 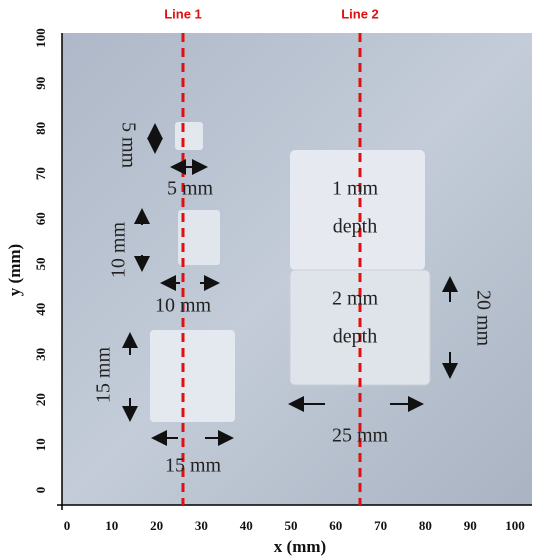 I want to click on y-tick-label: 90, so click(x=40, y=83).